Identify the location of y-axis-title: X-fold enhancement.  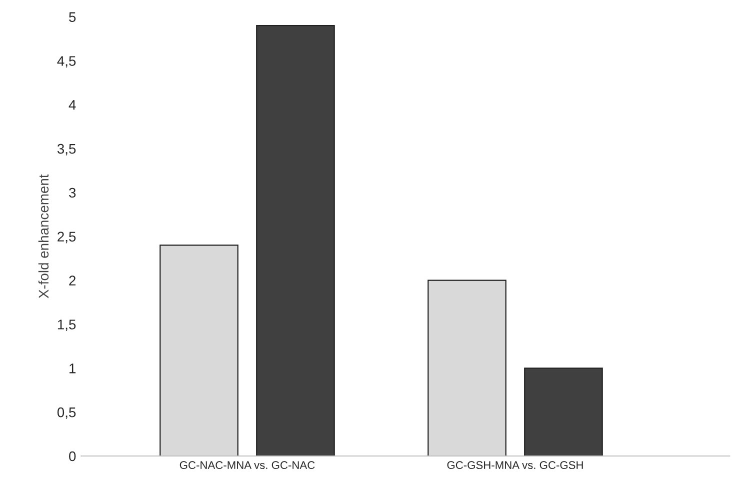
(43, 236).